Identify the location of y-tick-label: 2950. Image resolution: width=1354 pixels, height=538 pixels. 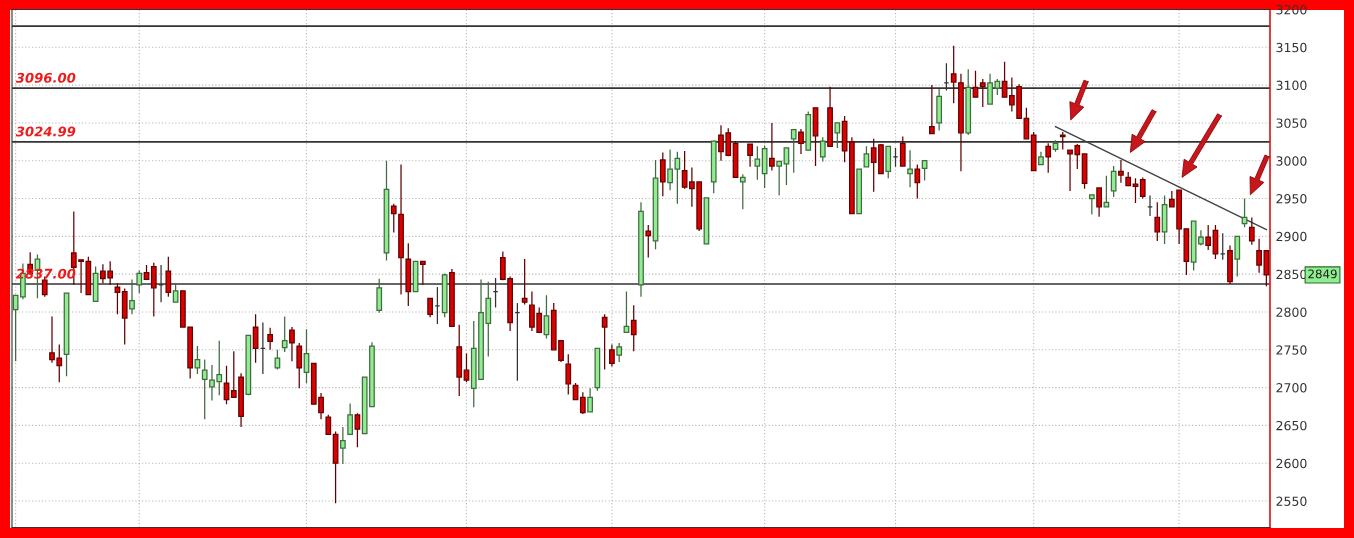
(1291, 199).